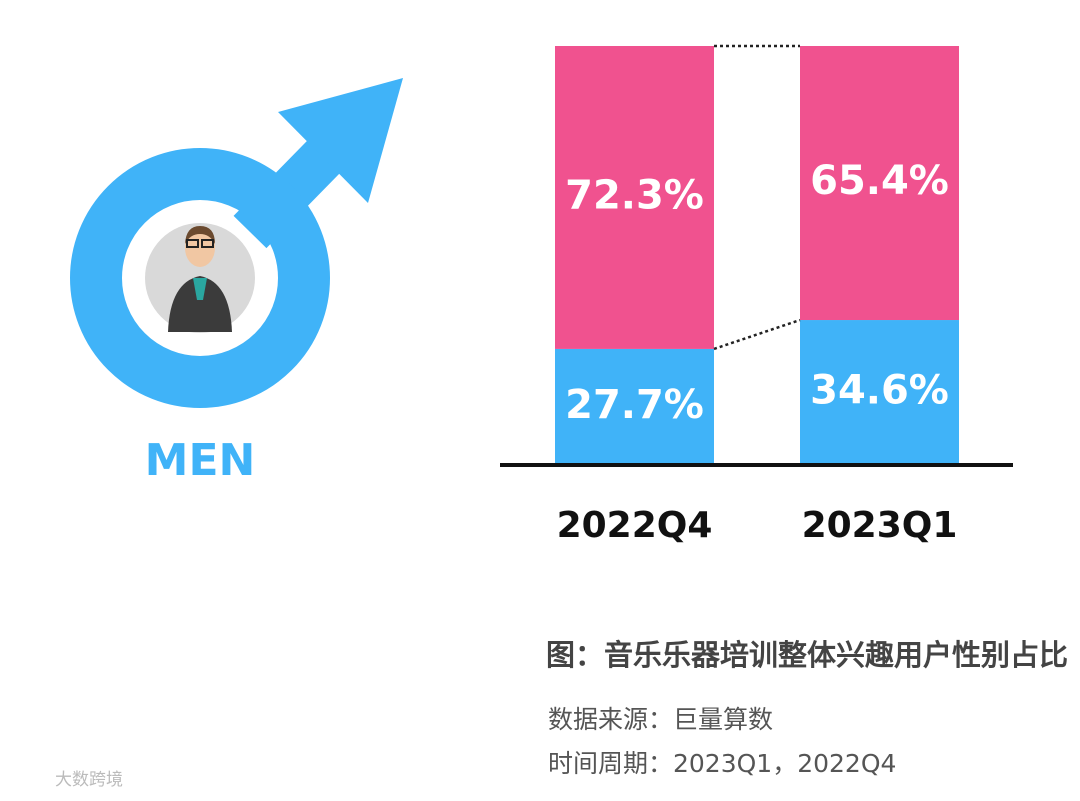 The width and height of the screenshot is (1080, 801). I want to click on value-label: 34.6%, so click(879, 391).